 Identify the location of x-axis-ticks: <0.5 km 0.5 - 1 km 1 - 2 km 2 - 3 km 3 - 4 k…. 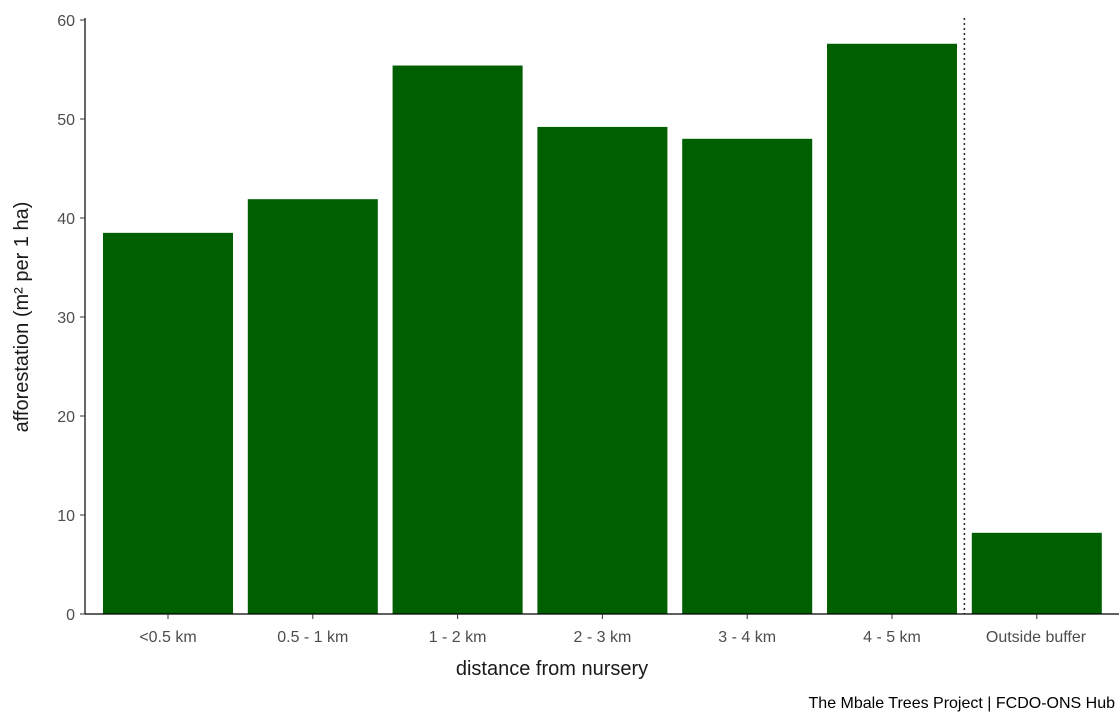
(613, 630).